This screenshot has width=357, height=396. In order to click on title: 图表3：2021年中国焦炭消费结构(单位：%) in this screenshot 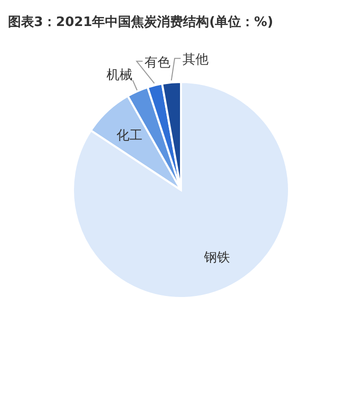, I will do `click(141, 22)`.